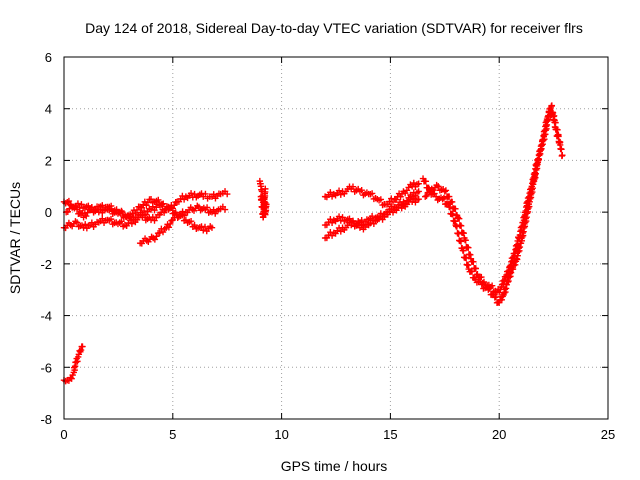 Image resolution: width=640 pixels, height=480 pixels. What do you see at coordinates (390, 434) in the screenshot?
I see `x-tick-label: 15` at bounding box center [390, 434].